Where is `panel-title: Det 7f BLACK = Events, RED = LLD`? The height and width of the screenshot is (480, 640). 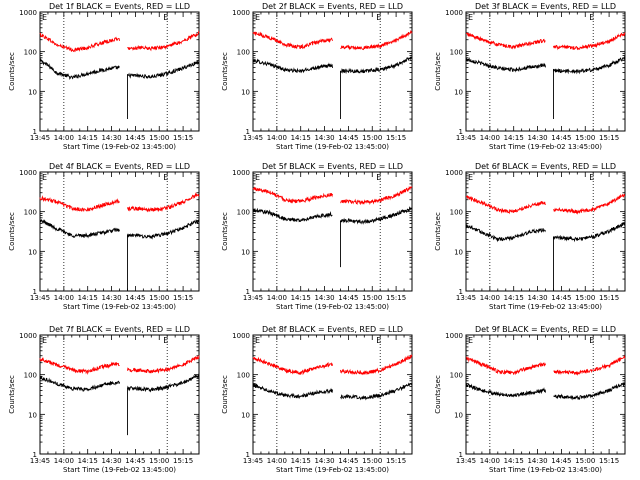 panel-title: Det 7f BLACK = Events, RED = LLD is located at coordinates (119, 329).